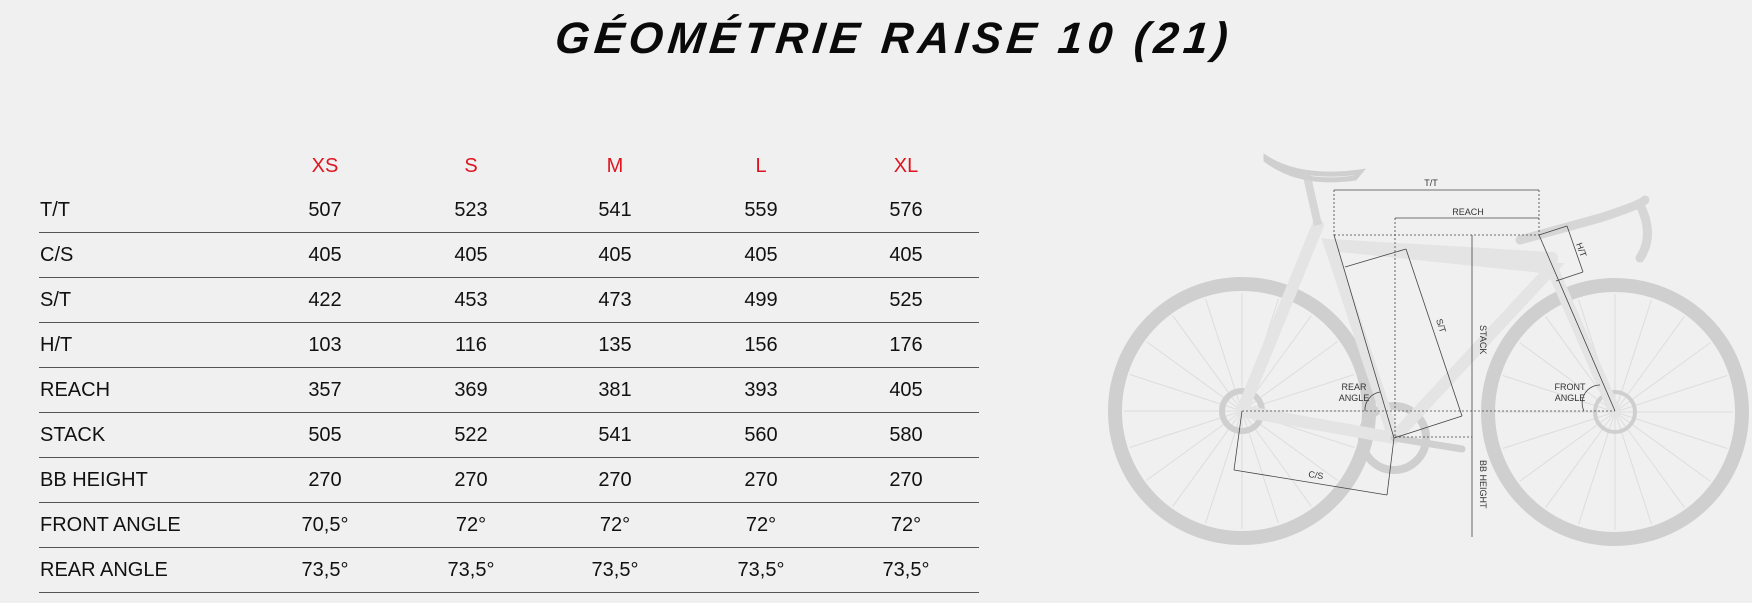  Describe the element at coordinates (1431, 183) in the screenshot. I see `tt-label: T/T` at that location.